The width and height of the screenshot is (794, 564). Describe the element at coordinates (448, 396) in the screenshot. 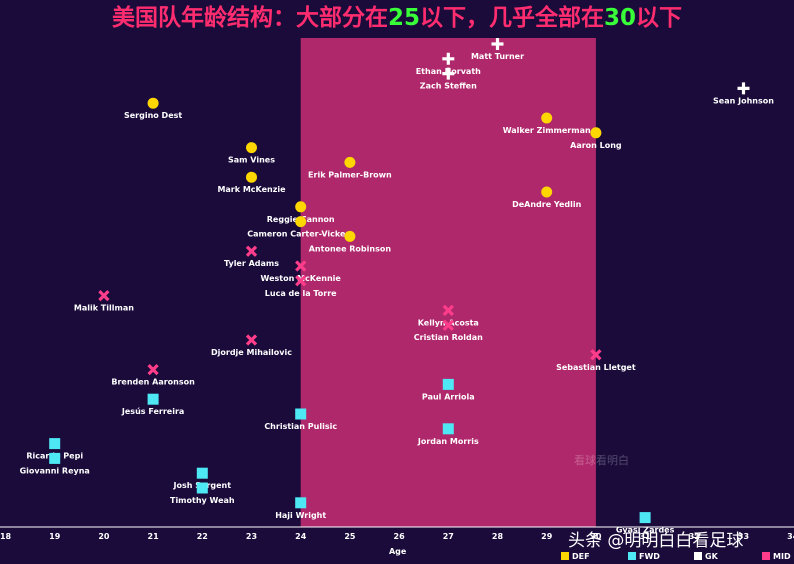

I see `player-name-label: Paul Arriola` at that location.